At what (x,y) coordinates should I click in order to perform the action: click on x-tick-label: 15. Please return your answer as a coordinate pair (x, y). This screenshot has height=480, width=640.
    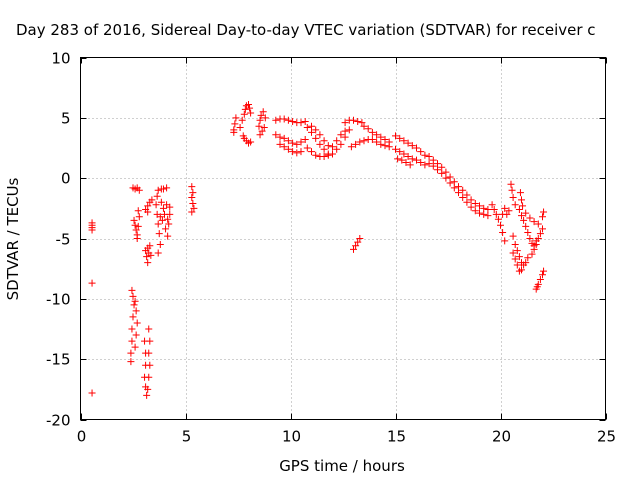
    Looking at the image, I should click on (396, 437).